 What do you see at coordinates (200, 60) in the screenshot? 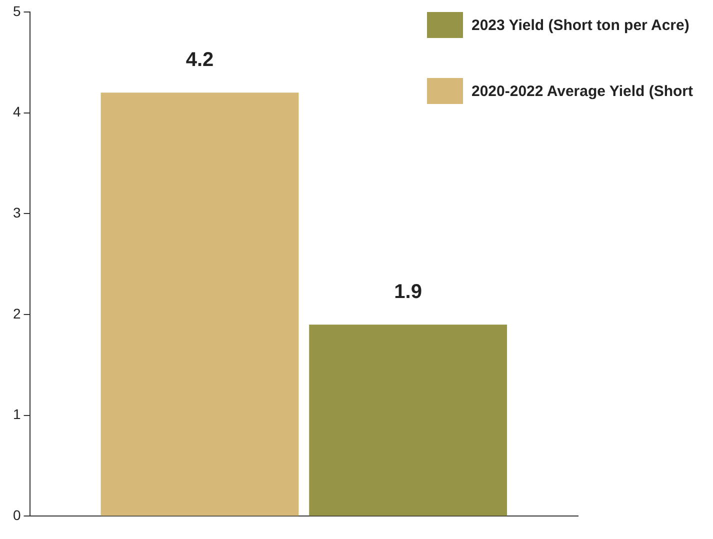
I see `data-label: 4.2` at bounding box center [200, 60].